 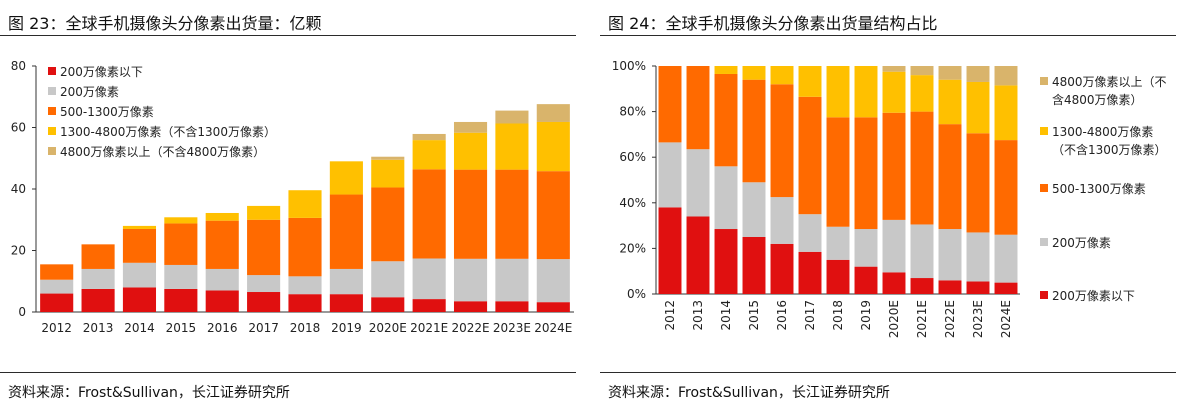 I want to click on x-tick-label: 2015, so click(x=181, y=328).